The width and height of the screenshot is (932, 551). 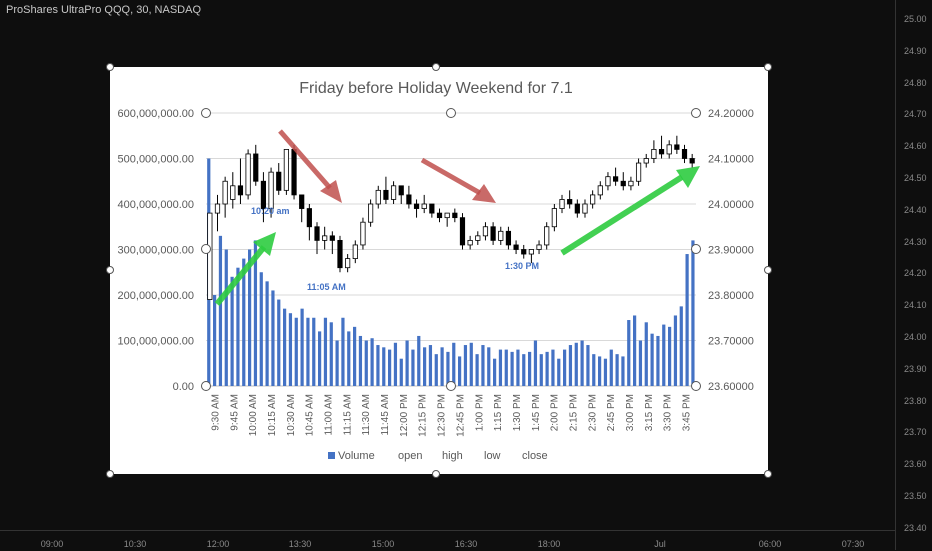 I want to click on x-tick-label: 3:30 PM, so click(x=668, y=412).